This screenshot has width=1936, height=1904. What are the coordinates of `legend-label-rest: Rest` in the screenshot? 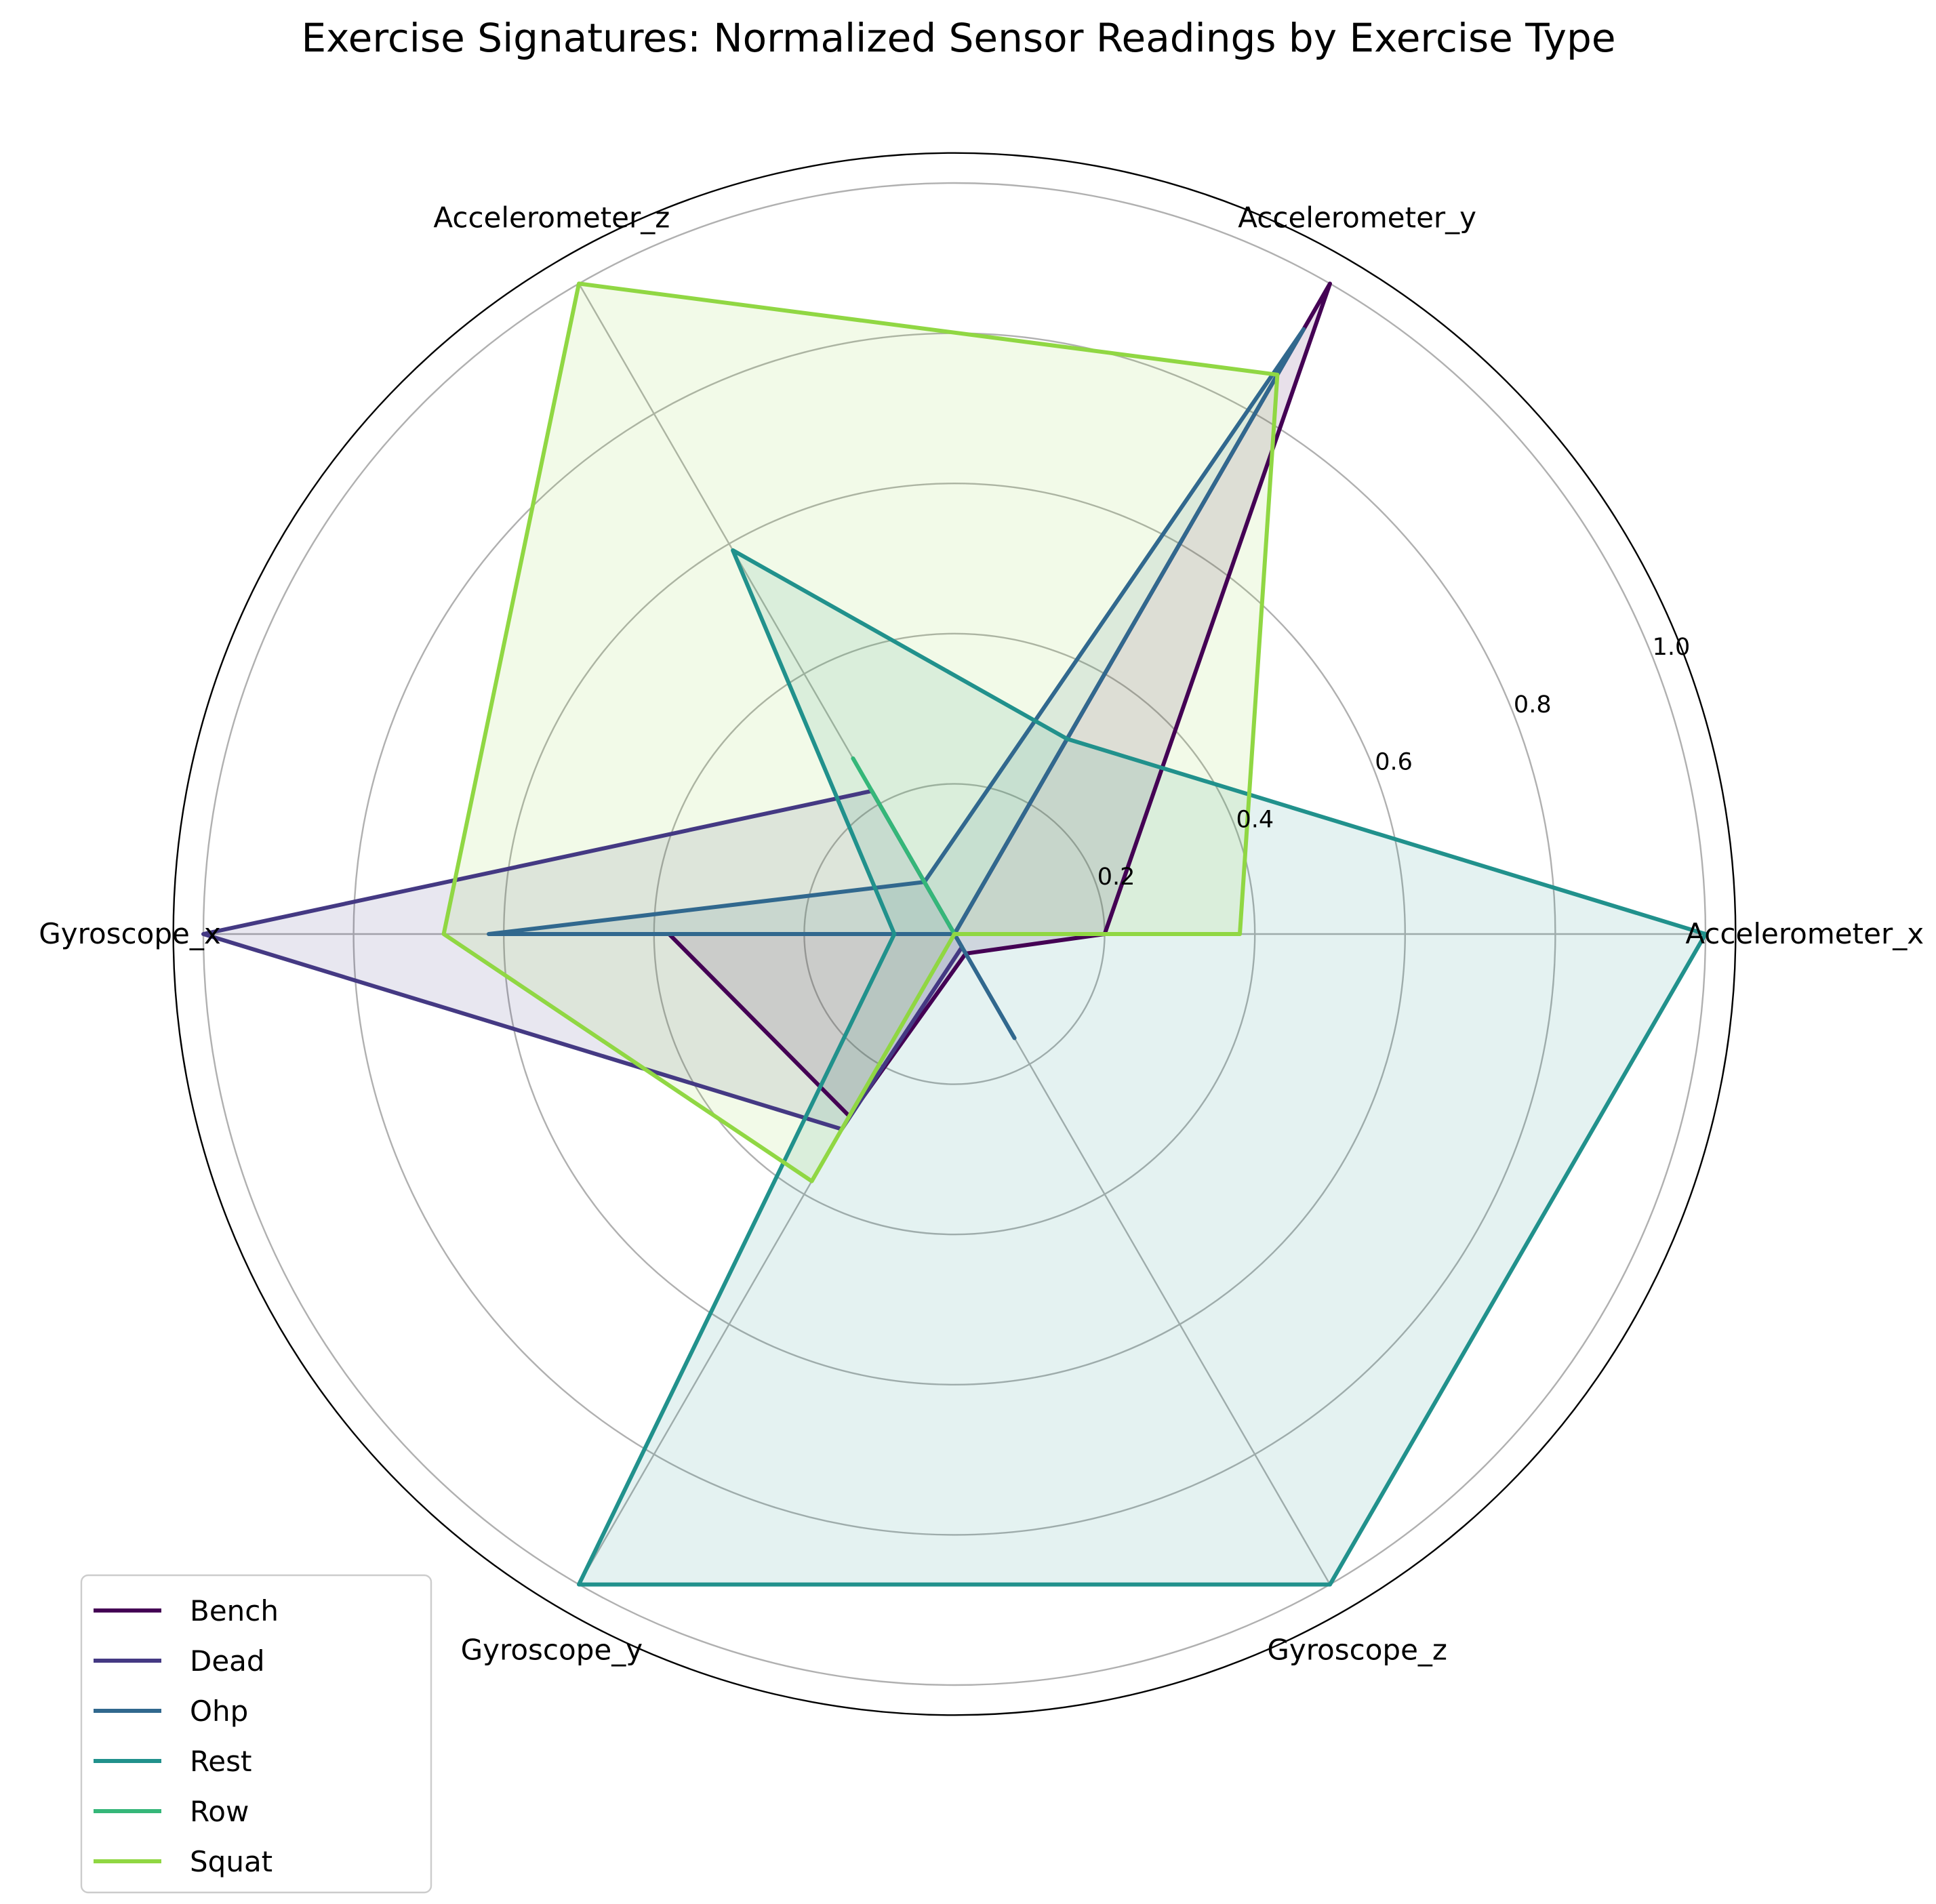 It's located at (221, 1761).